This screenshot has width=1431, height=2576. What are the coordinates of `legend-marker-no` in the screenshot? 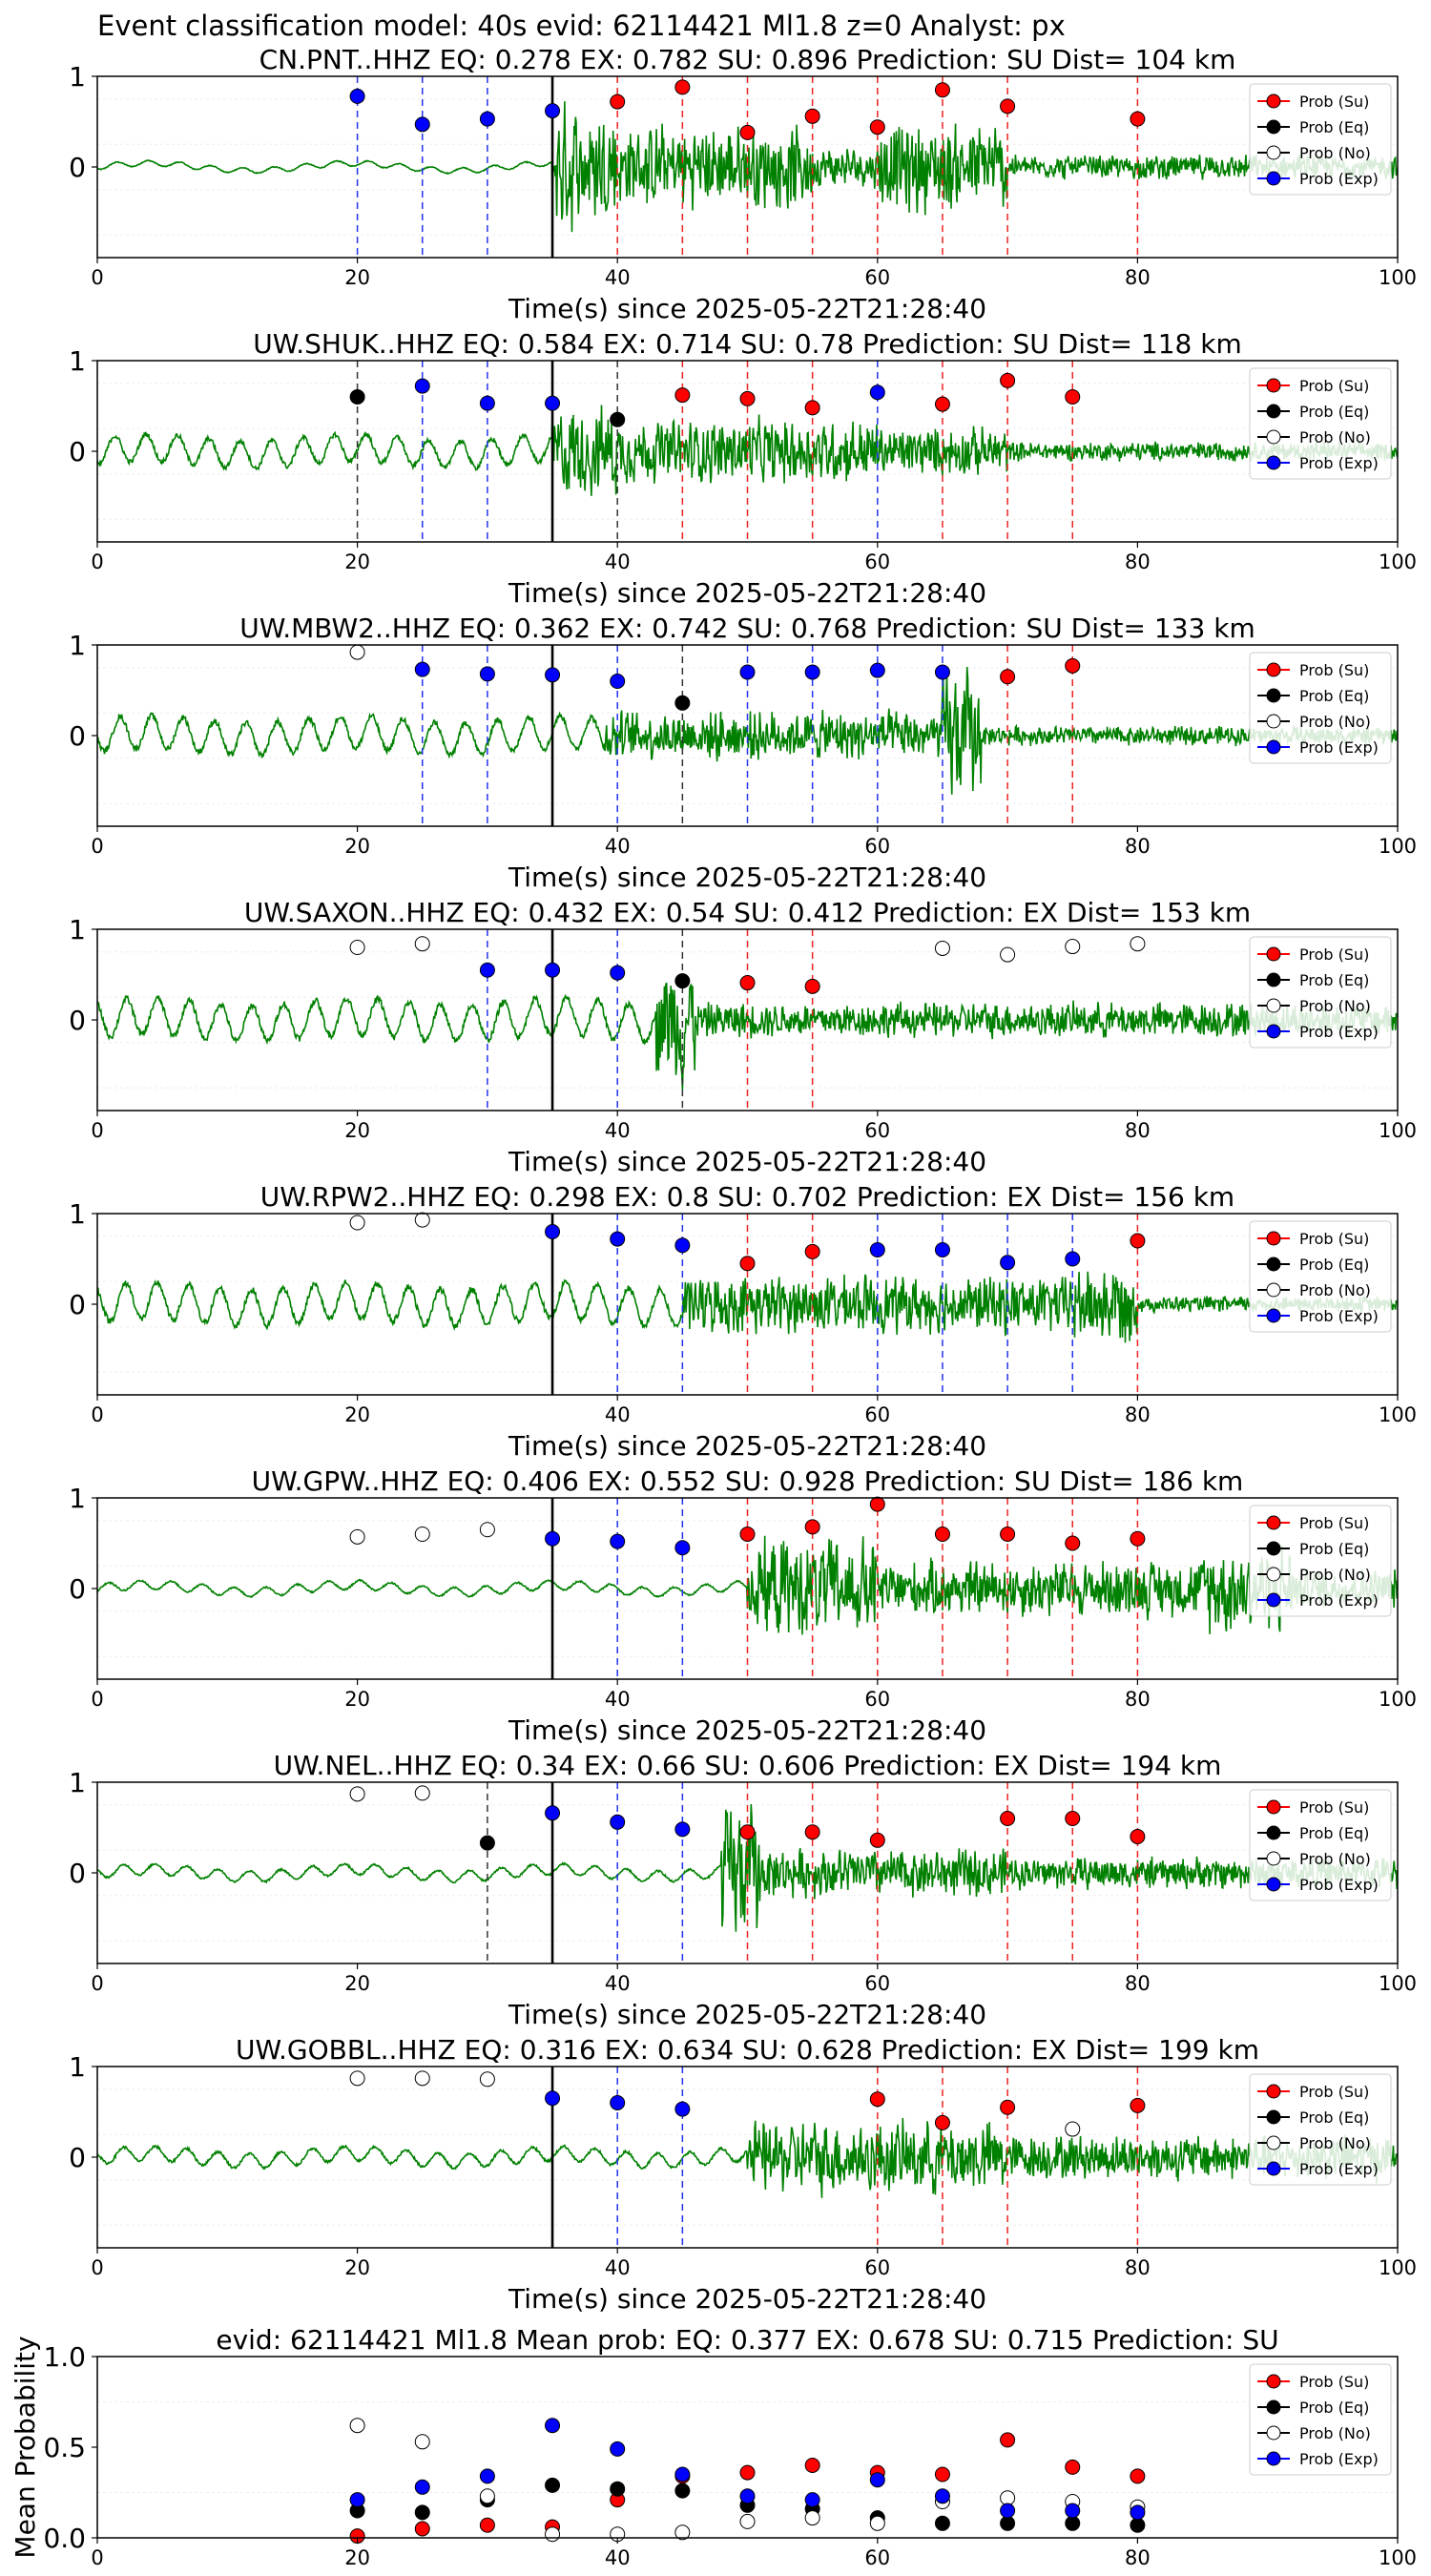 It's located at (1273, 152).